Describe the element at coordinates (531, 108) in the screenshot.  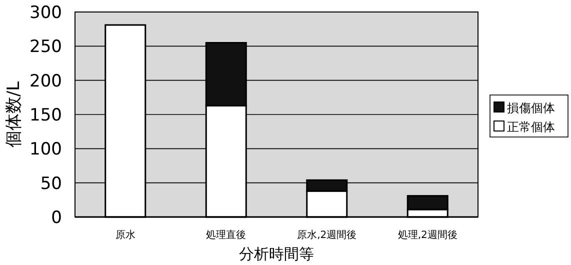
I see `legend-label: 損傷個体` at that location.